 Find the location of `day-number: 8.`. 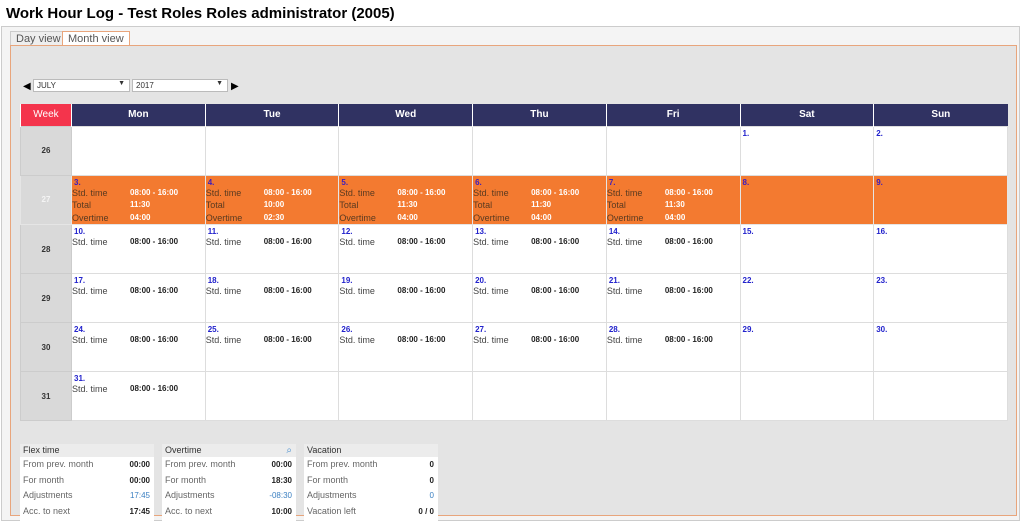

day-number: 8. is located at coordinates (746, 182).